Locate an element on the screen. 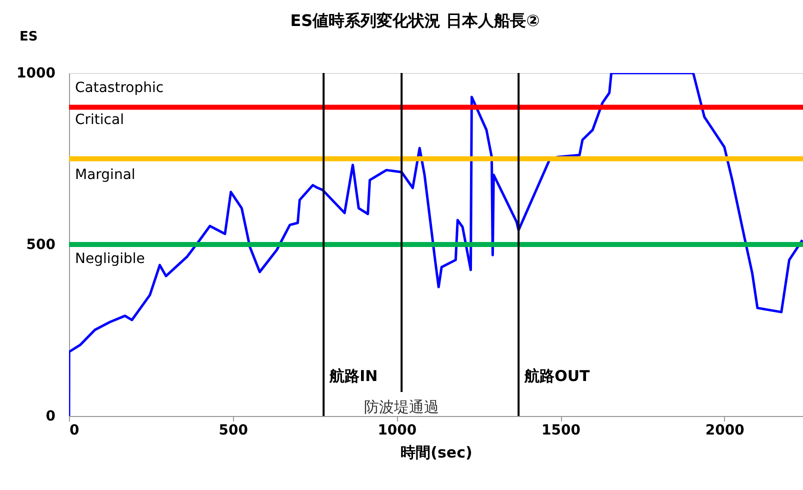 The width and height of the screenshot is (803, 490). x-tick-label: 1500 is located at coordinates (561, 430).